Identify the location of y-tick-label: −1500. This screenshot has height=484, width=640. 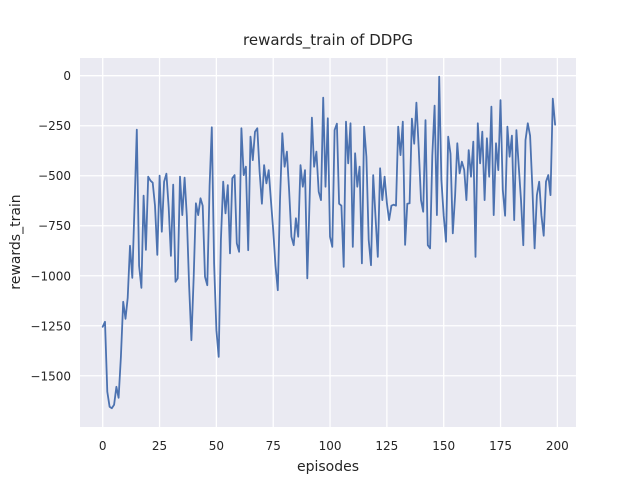
(50, 376).